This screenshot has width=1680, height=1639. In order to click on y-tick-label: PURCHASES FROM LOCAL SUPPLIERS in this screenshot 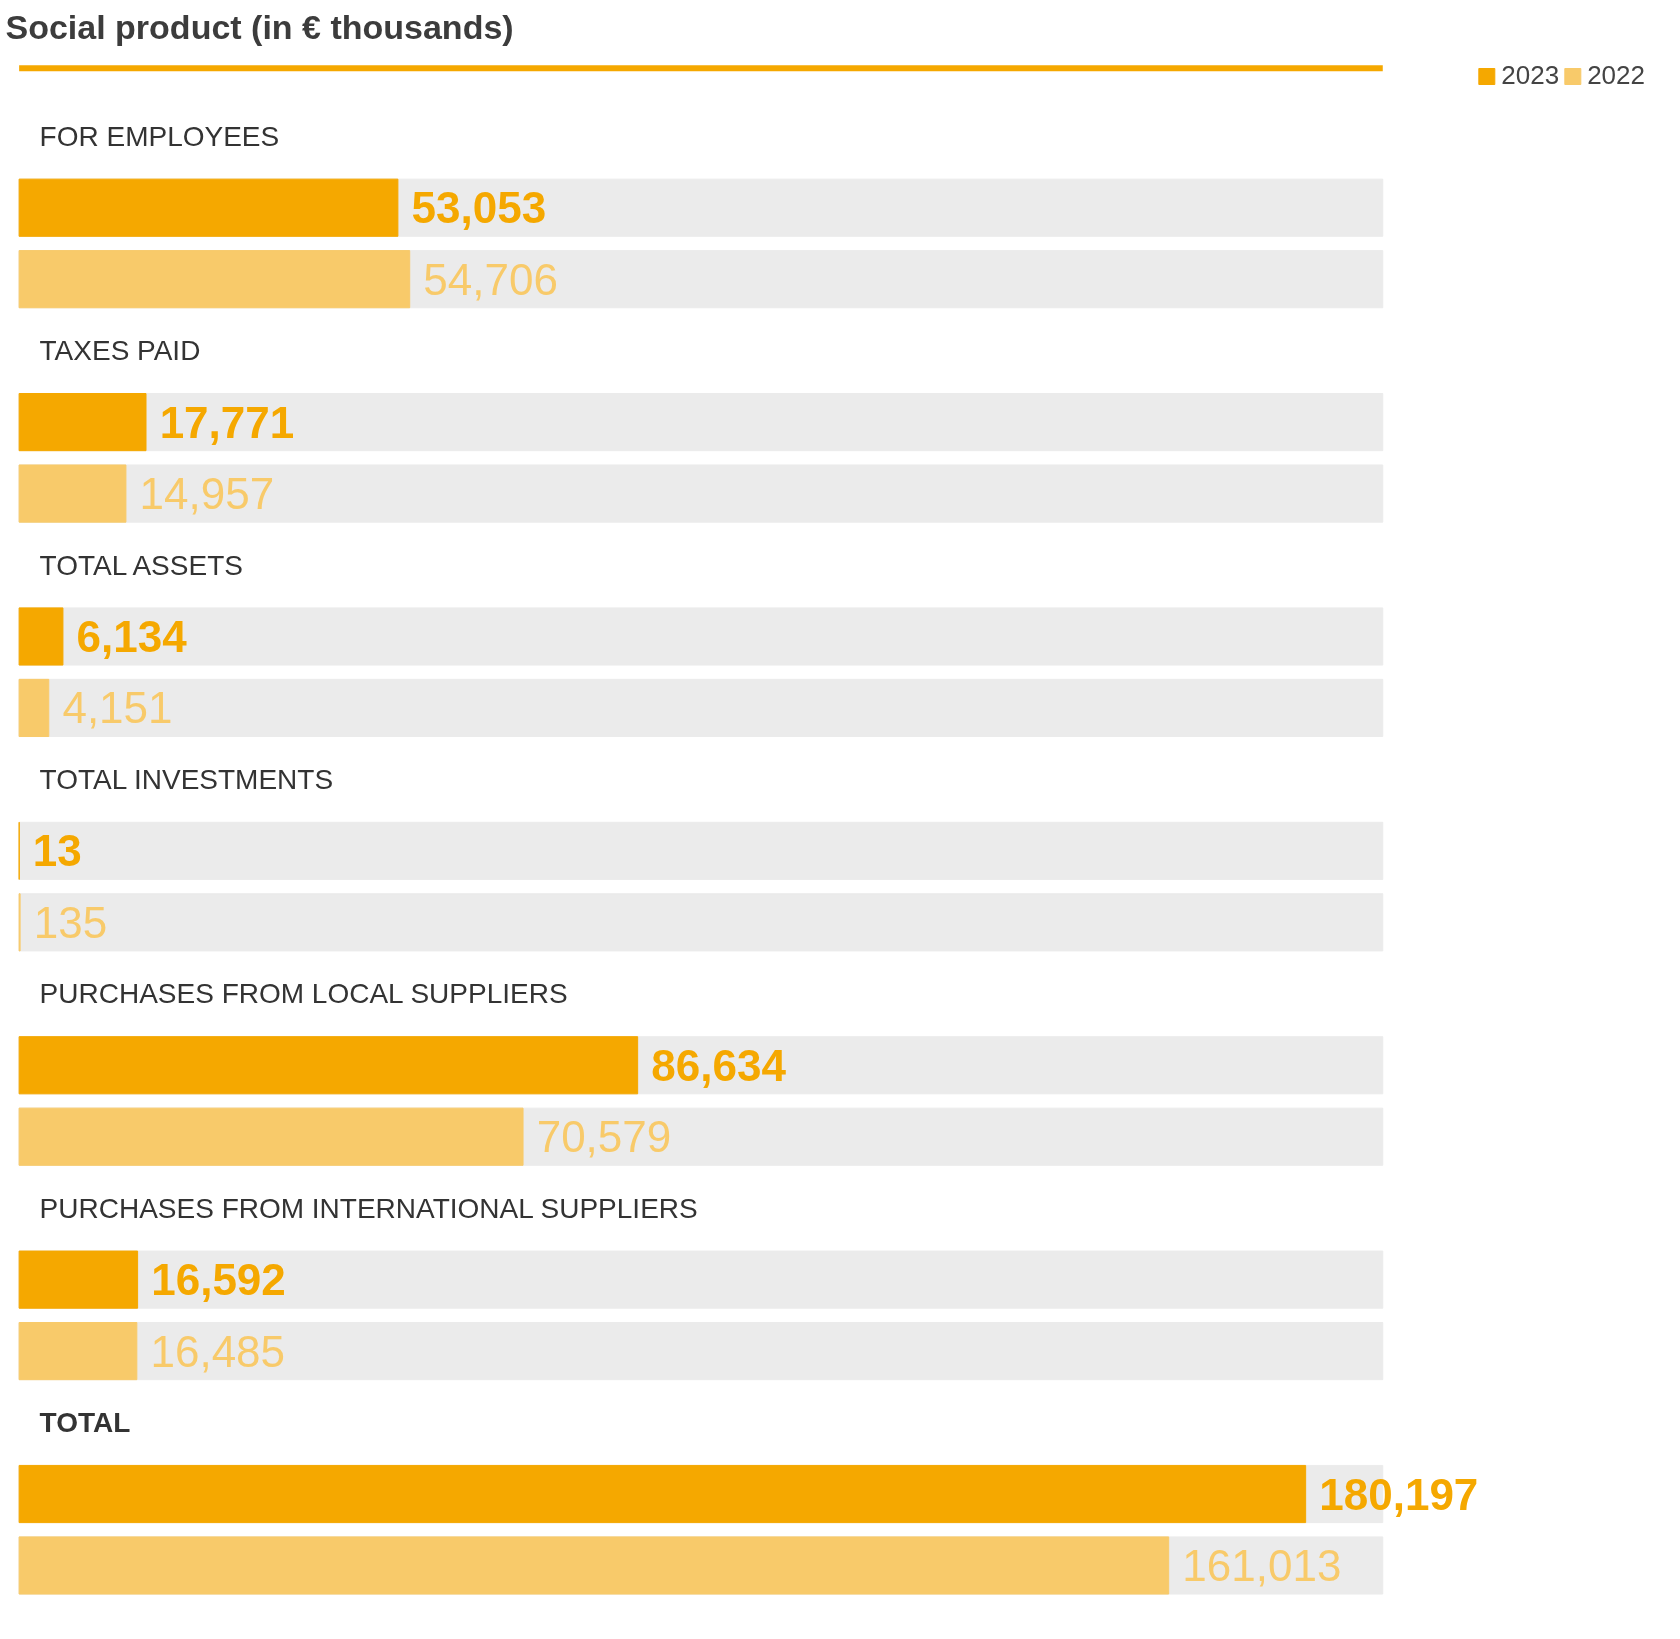, I will do `click(303, 994)`.